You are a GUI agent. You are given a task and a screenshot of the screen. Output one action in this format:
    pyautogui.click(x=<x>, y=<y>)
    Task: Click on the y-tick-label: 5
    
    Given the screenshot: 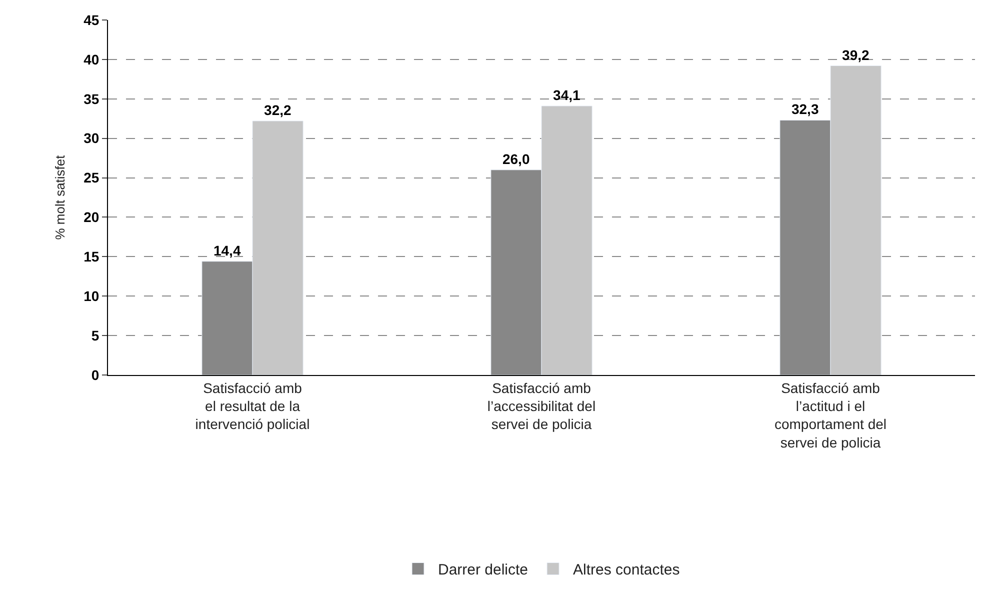 What is the action you would take?
    pyautogui.click(x=95, y=335)
    